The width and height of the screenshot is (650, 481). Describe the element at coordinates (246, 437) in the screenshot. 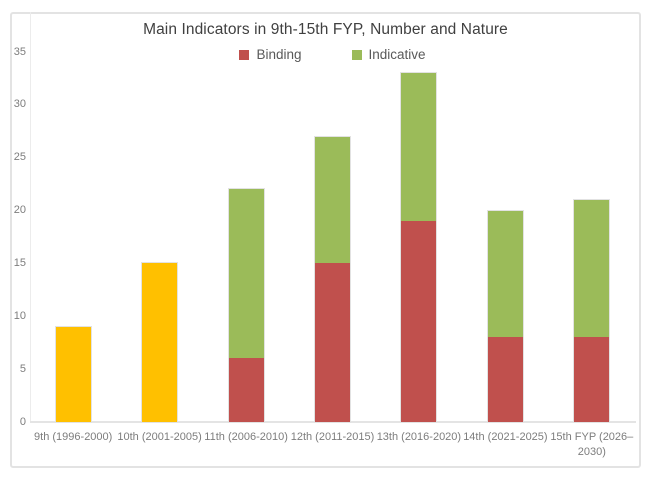

I see `x-axis-category-label: 11th (2006-2010)` at that location.